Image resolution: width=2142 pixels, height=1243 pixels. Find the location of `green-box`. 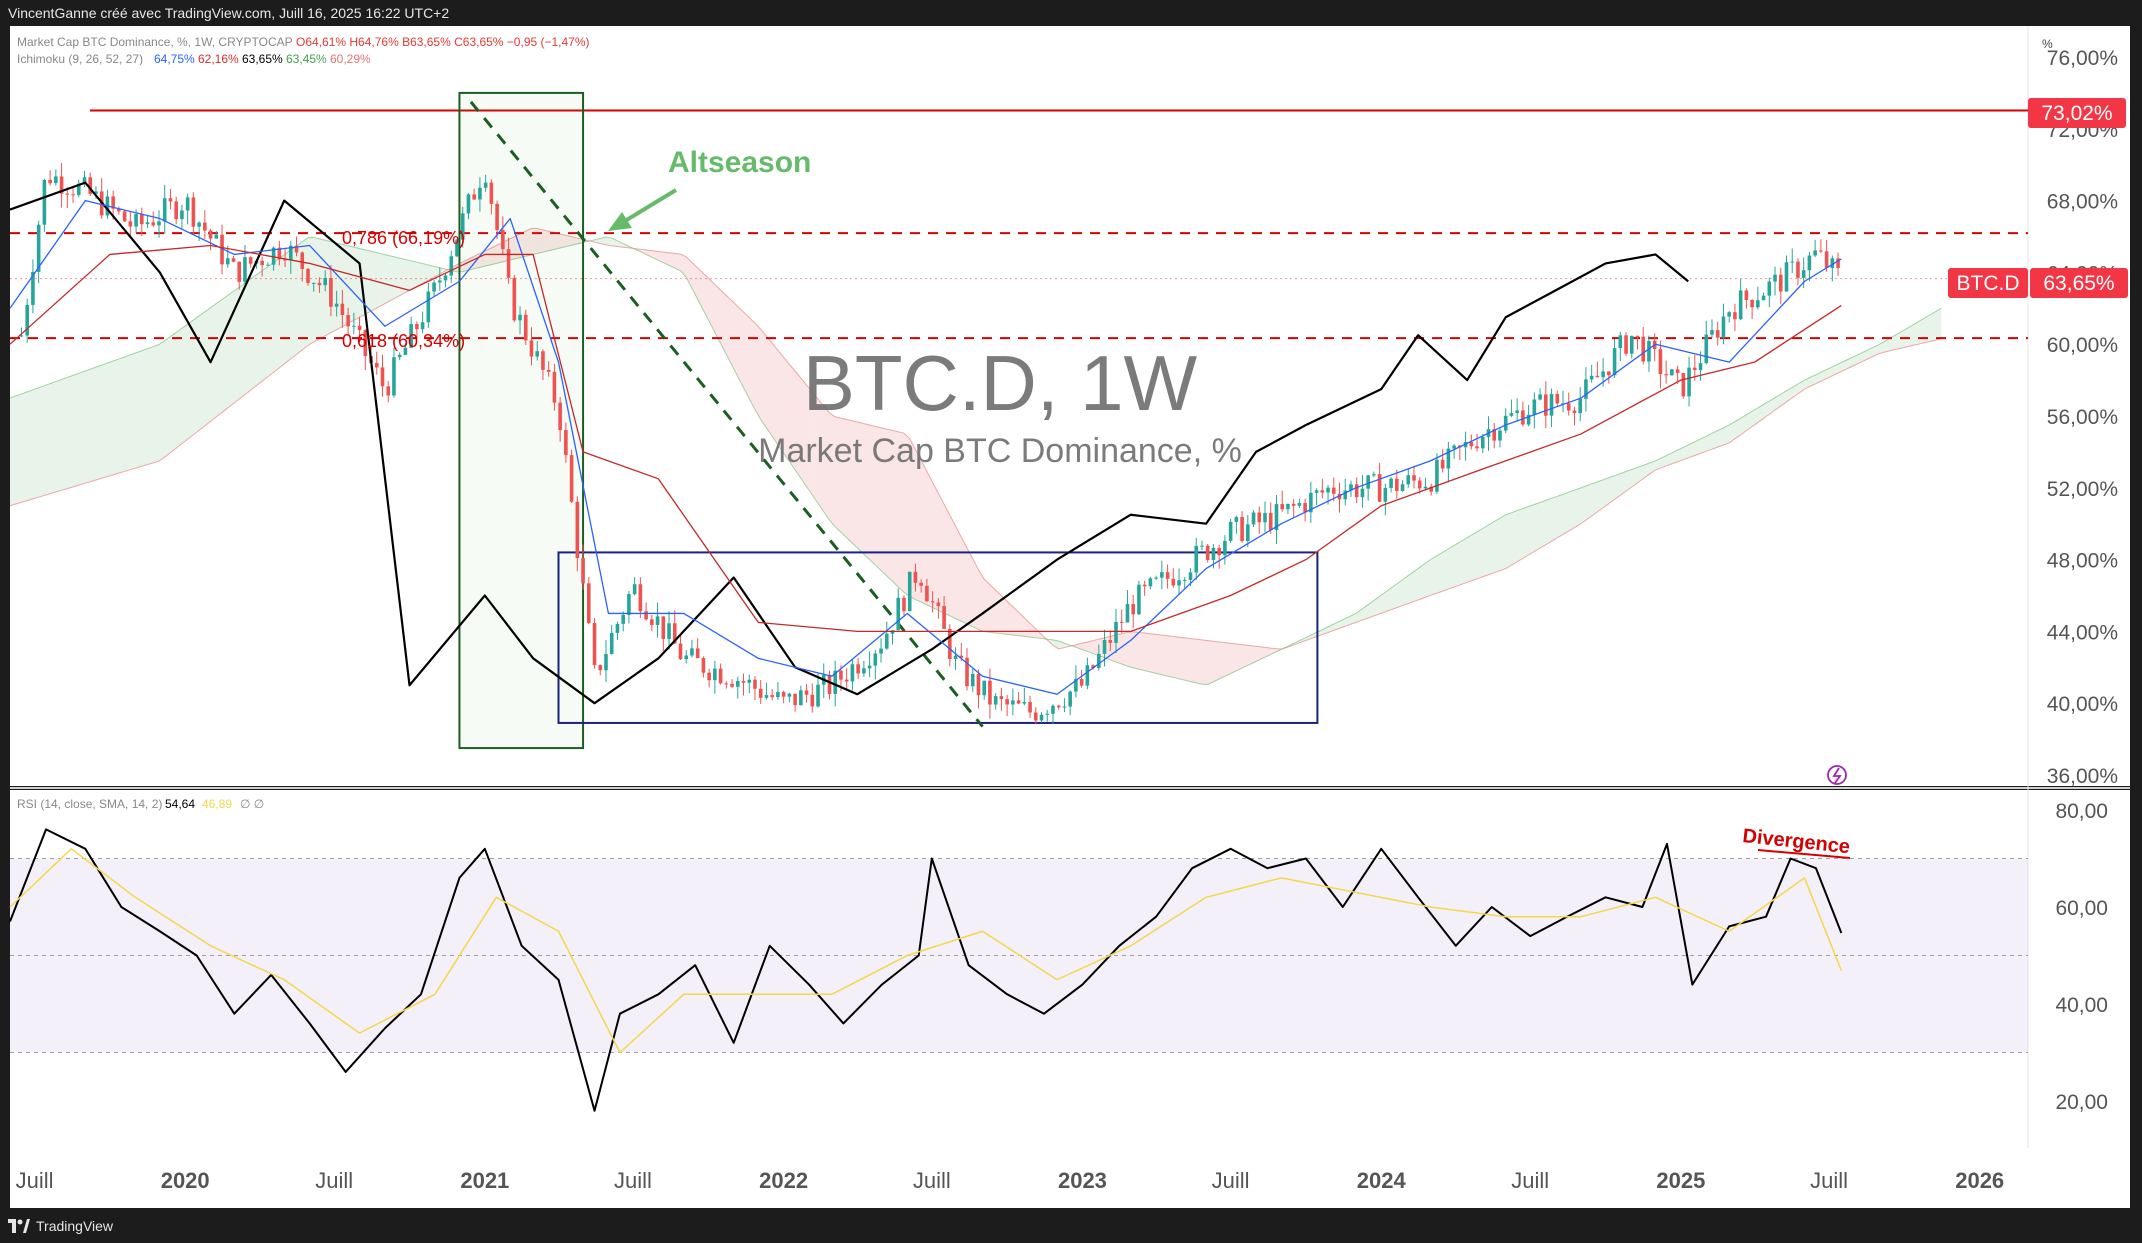

green-box is located at coordinates (521, 420).